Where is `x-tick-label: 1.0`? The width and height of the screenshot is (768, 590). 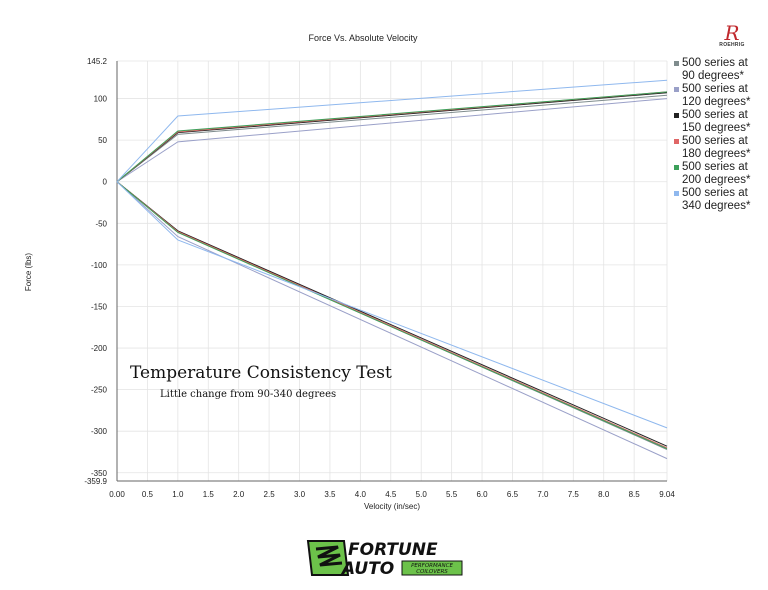 x-tick-label: 1.0 is located at coordinates (178, 494).